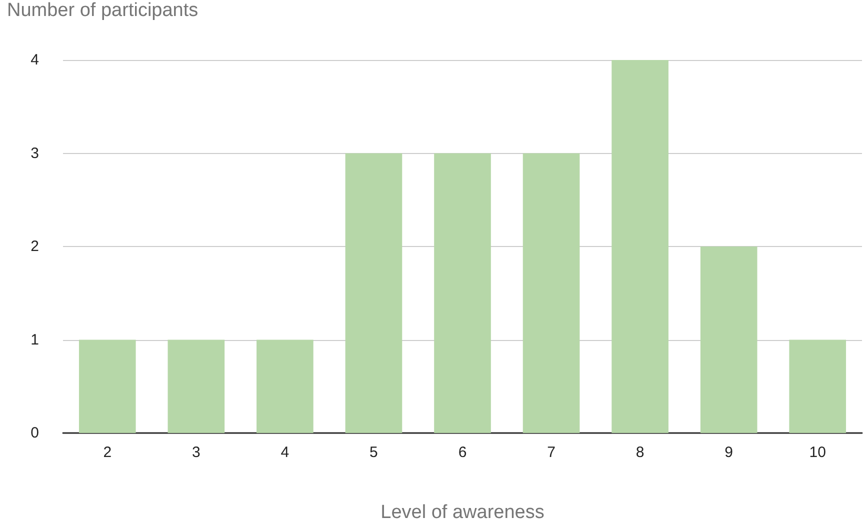  Describe the element at coordinates (551, 452) in the screenshot. I see `x-tick-label: 7` at that location.